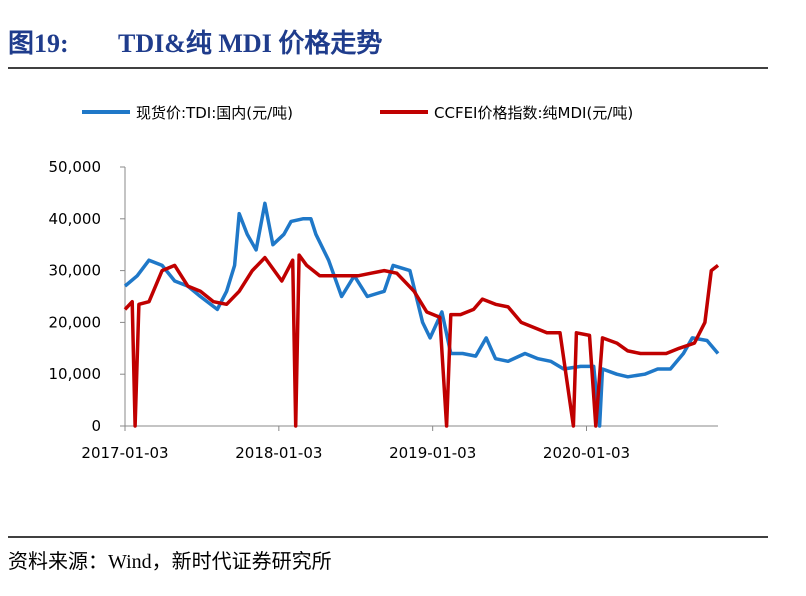 The width and height of the screenshot is (806, 596). Describe the element at coordinates (38, 43) in the screenshot. I see `figure-label: 图19:` at that location.